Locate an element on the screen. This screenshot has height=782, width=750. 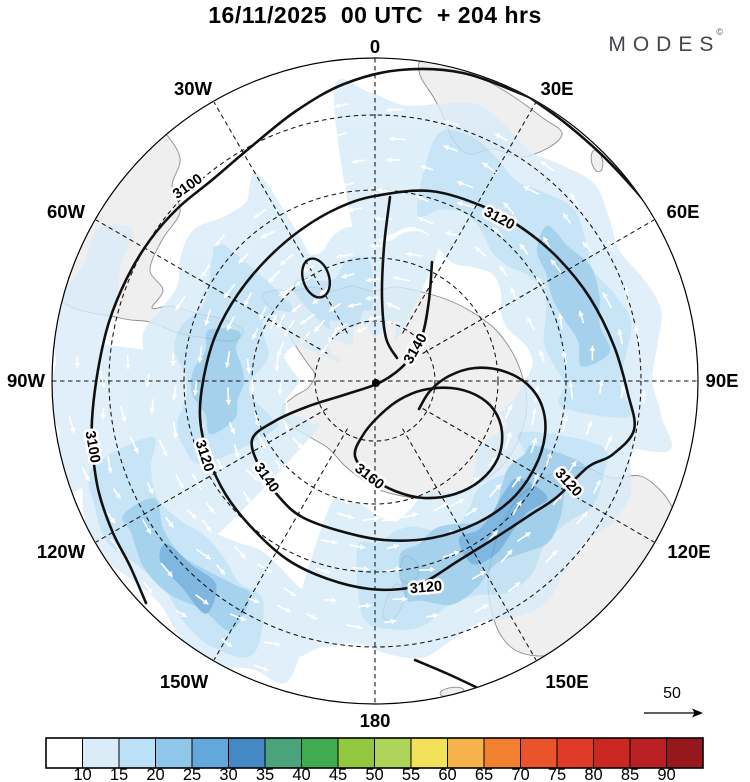
longitude-label-30E: 30E is located at coordinates (557, 88).